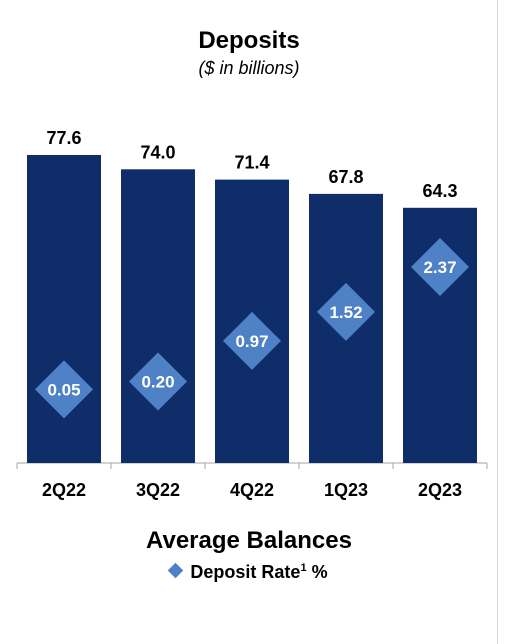 The image size is (524, 644). Describe the element at coordinates (245, 572) in the screenshot. I see `legend-rate-label: Deposit Rate` at that location.